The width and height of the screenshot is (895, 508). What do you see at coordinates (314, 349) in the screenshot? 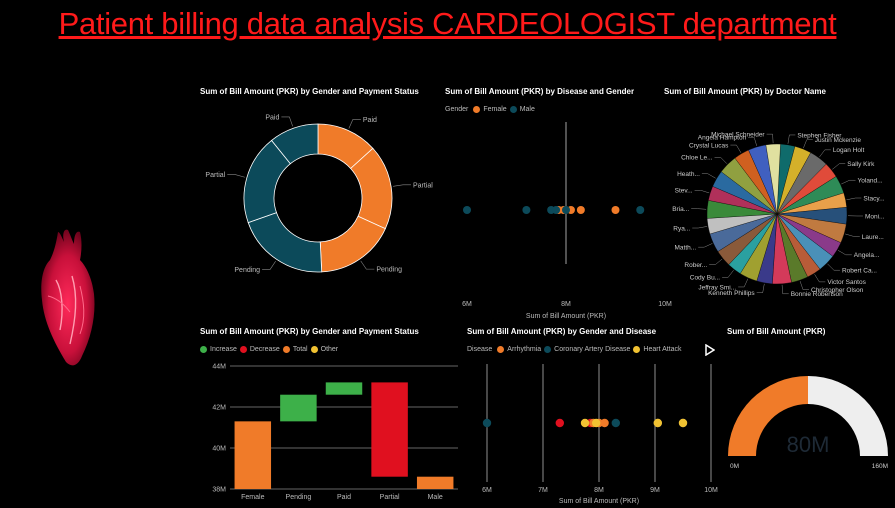
I see `other-swatch` at bounding box center [314, 349].